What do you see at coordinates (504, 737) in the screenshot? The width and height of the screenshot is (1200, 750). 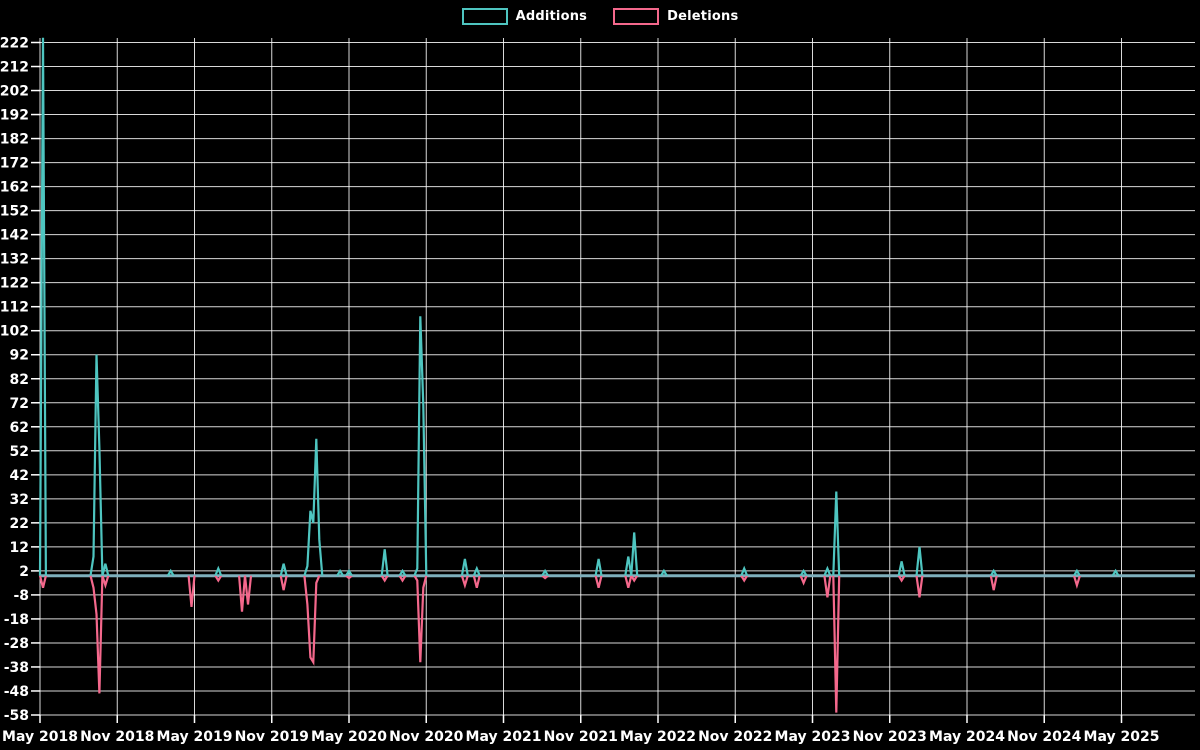 I see `x-tick-label: May 2021` at bounding box center [504, 737].